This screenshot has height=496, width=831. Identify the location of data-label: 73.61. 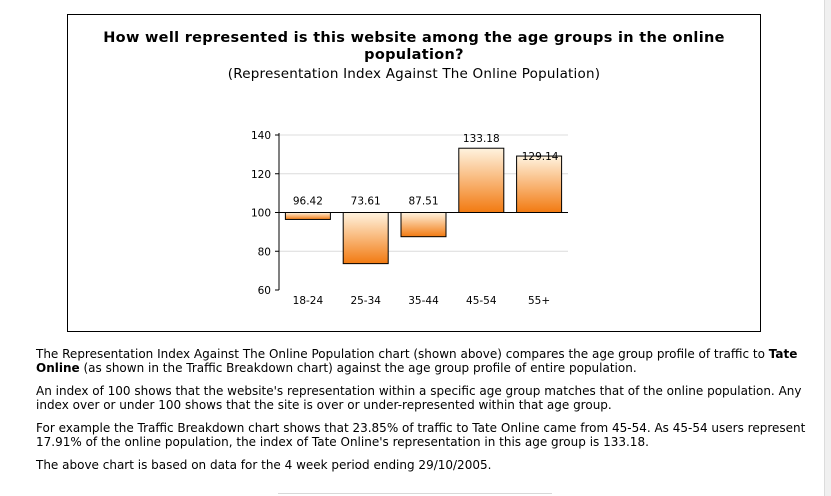
(366, 202).